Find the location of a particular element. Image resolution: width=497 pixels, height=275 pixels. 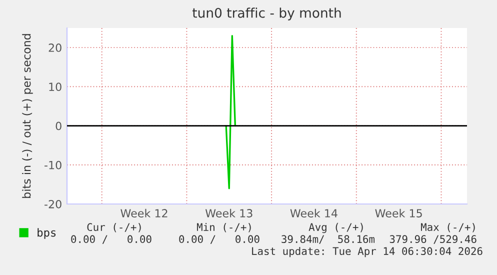

text: Min (-/+) is located at coordinates (223, 227).